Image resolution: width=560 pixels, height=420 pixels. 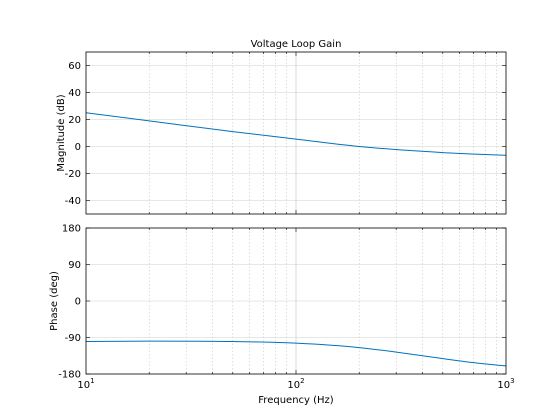 I want to click on y-tick-label: -90, so click(x=73, y=338).